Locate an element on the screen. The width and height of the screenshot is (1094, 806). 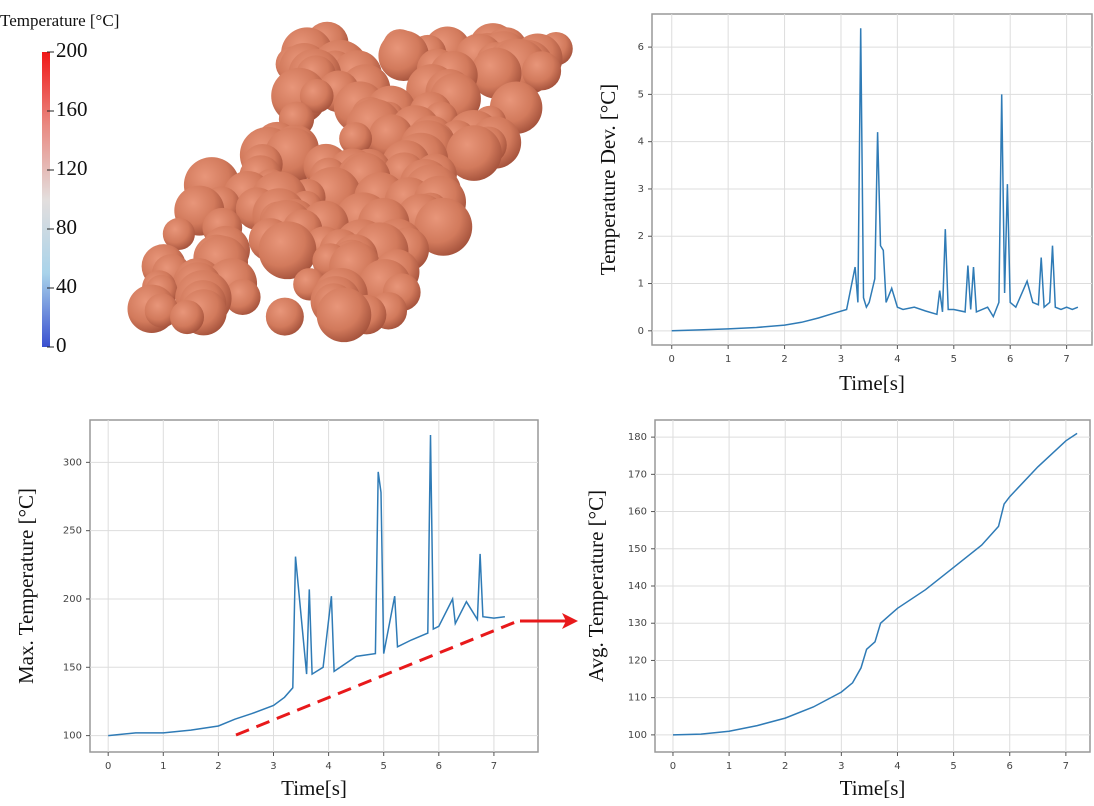
y-tick-label: 2 is located at coordinates (641, 236).